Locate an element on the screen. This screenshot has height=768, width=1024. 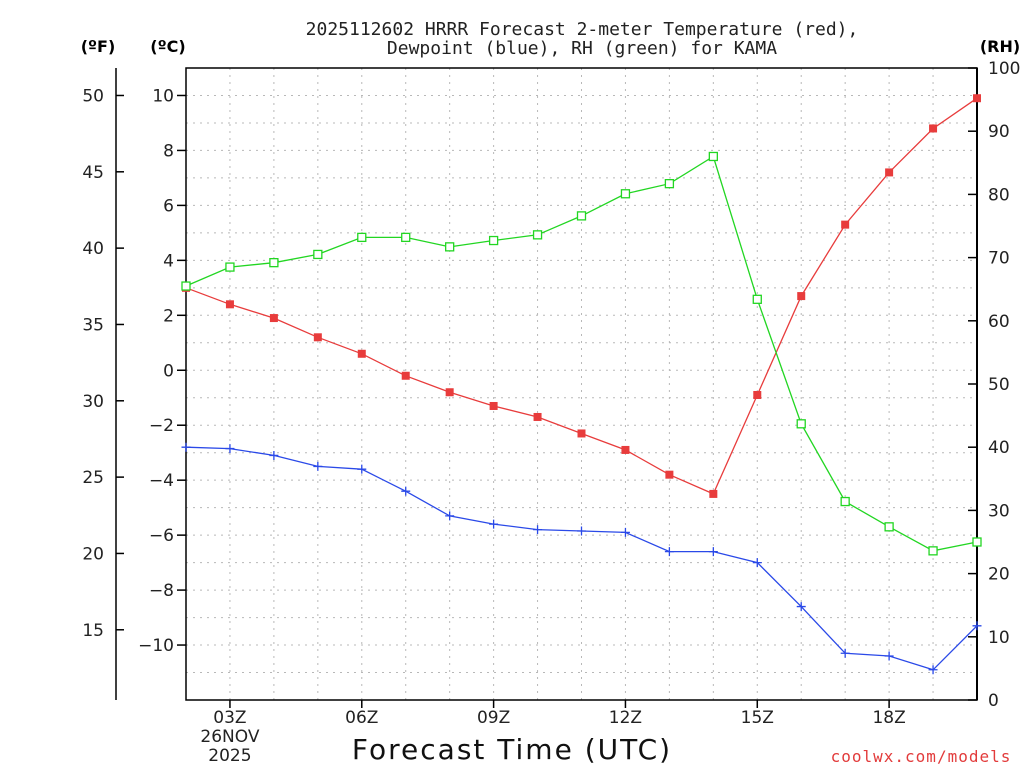
celsius-tick-label: 0 is located at coordinates (168, 371).